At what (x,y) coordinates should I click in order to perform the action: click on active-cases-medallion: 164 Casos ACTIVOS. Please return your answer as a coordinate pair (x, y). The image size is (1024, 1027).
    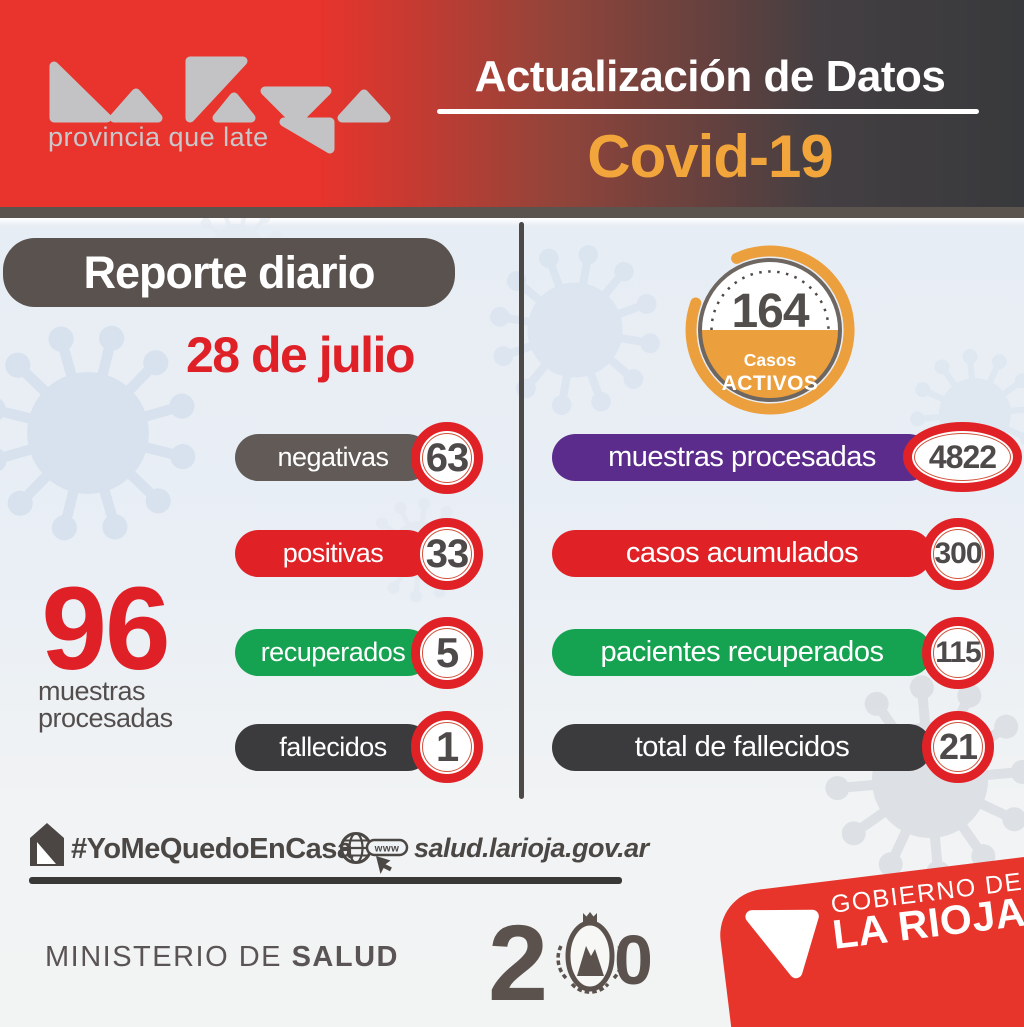
    Looking at the image, I should click on (770, 330).